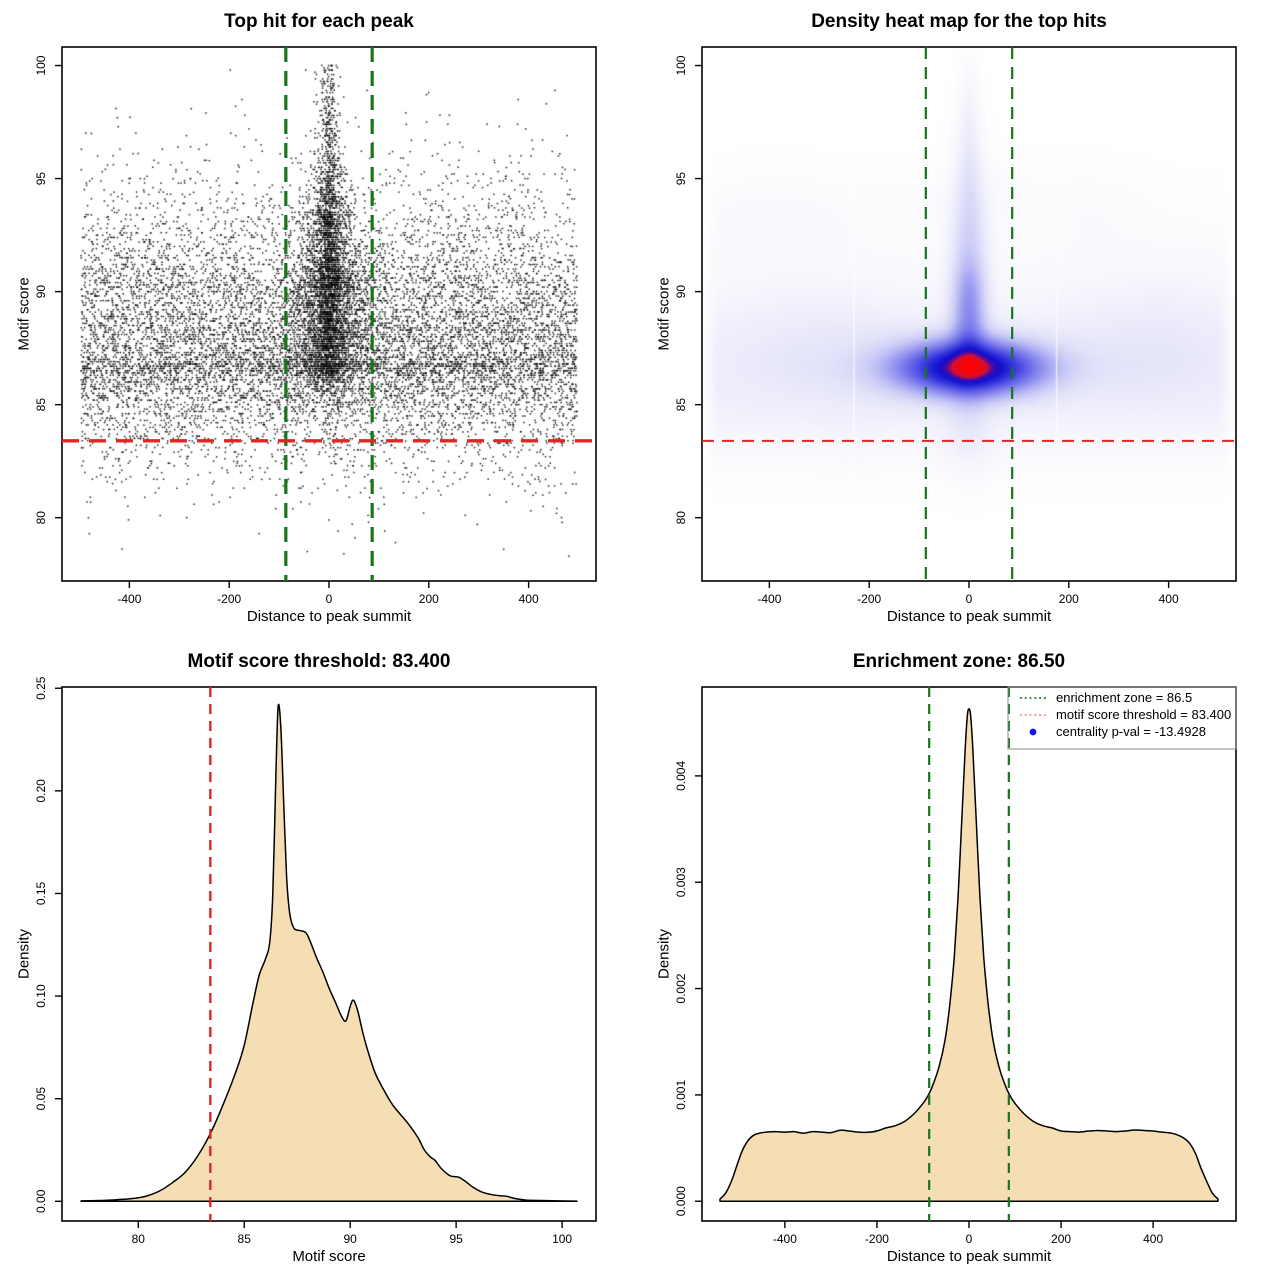 The height and width of the screenshot is (1280, 1280). I want to click on legend-swatch-dot, so click(1033, 732).